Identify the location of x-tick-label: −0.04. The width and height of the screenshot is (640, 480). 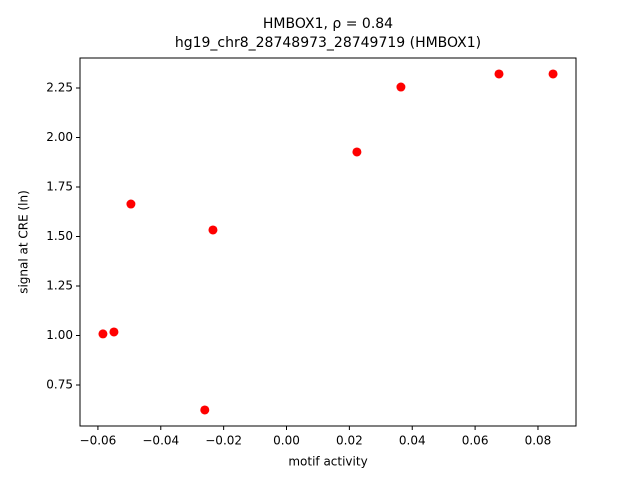
(160, 441).